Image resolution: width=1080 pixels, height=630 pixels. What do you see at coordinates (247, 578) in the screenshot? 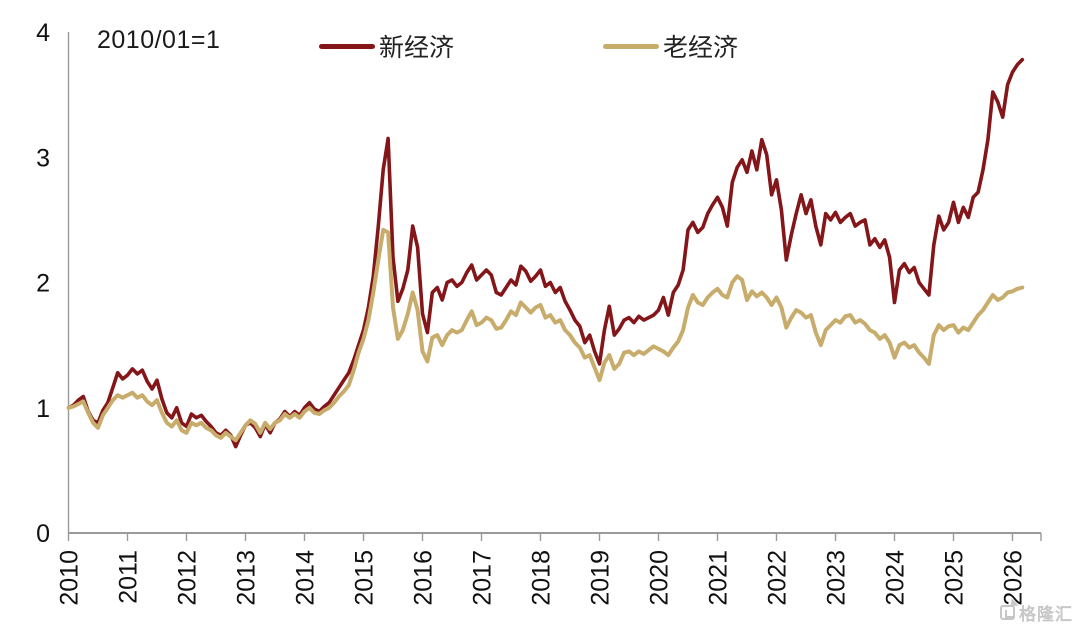
I see `x-axis-tick-label: 2013` at bounding box center [247, 578].